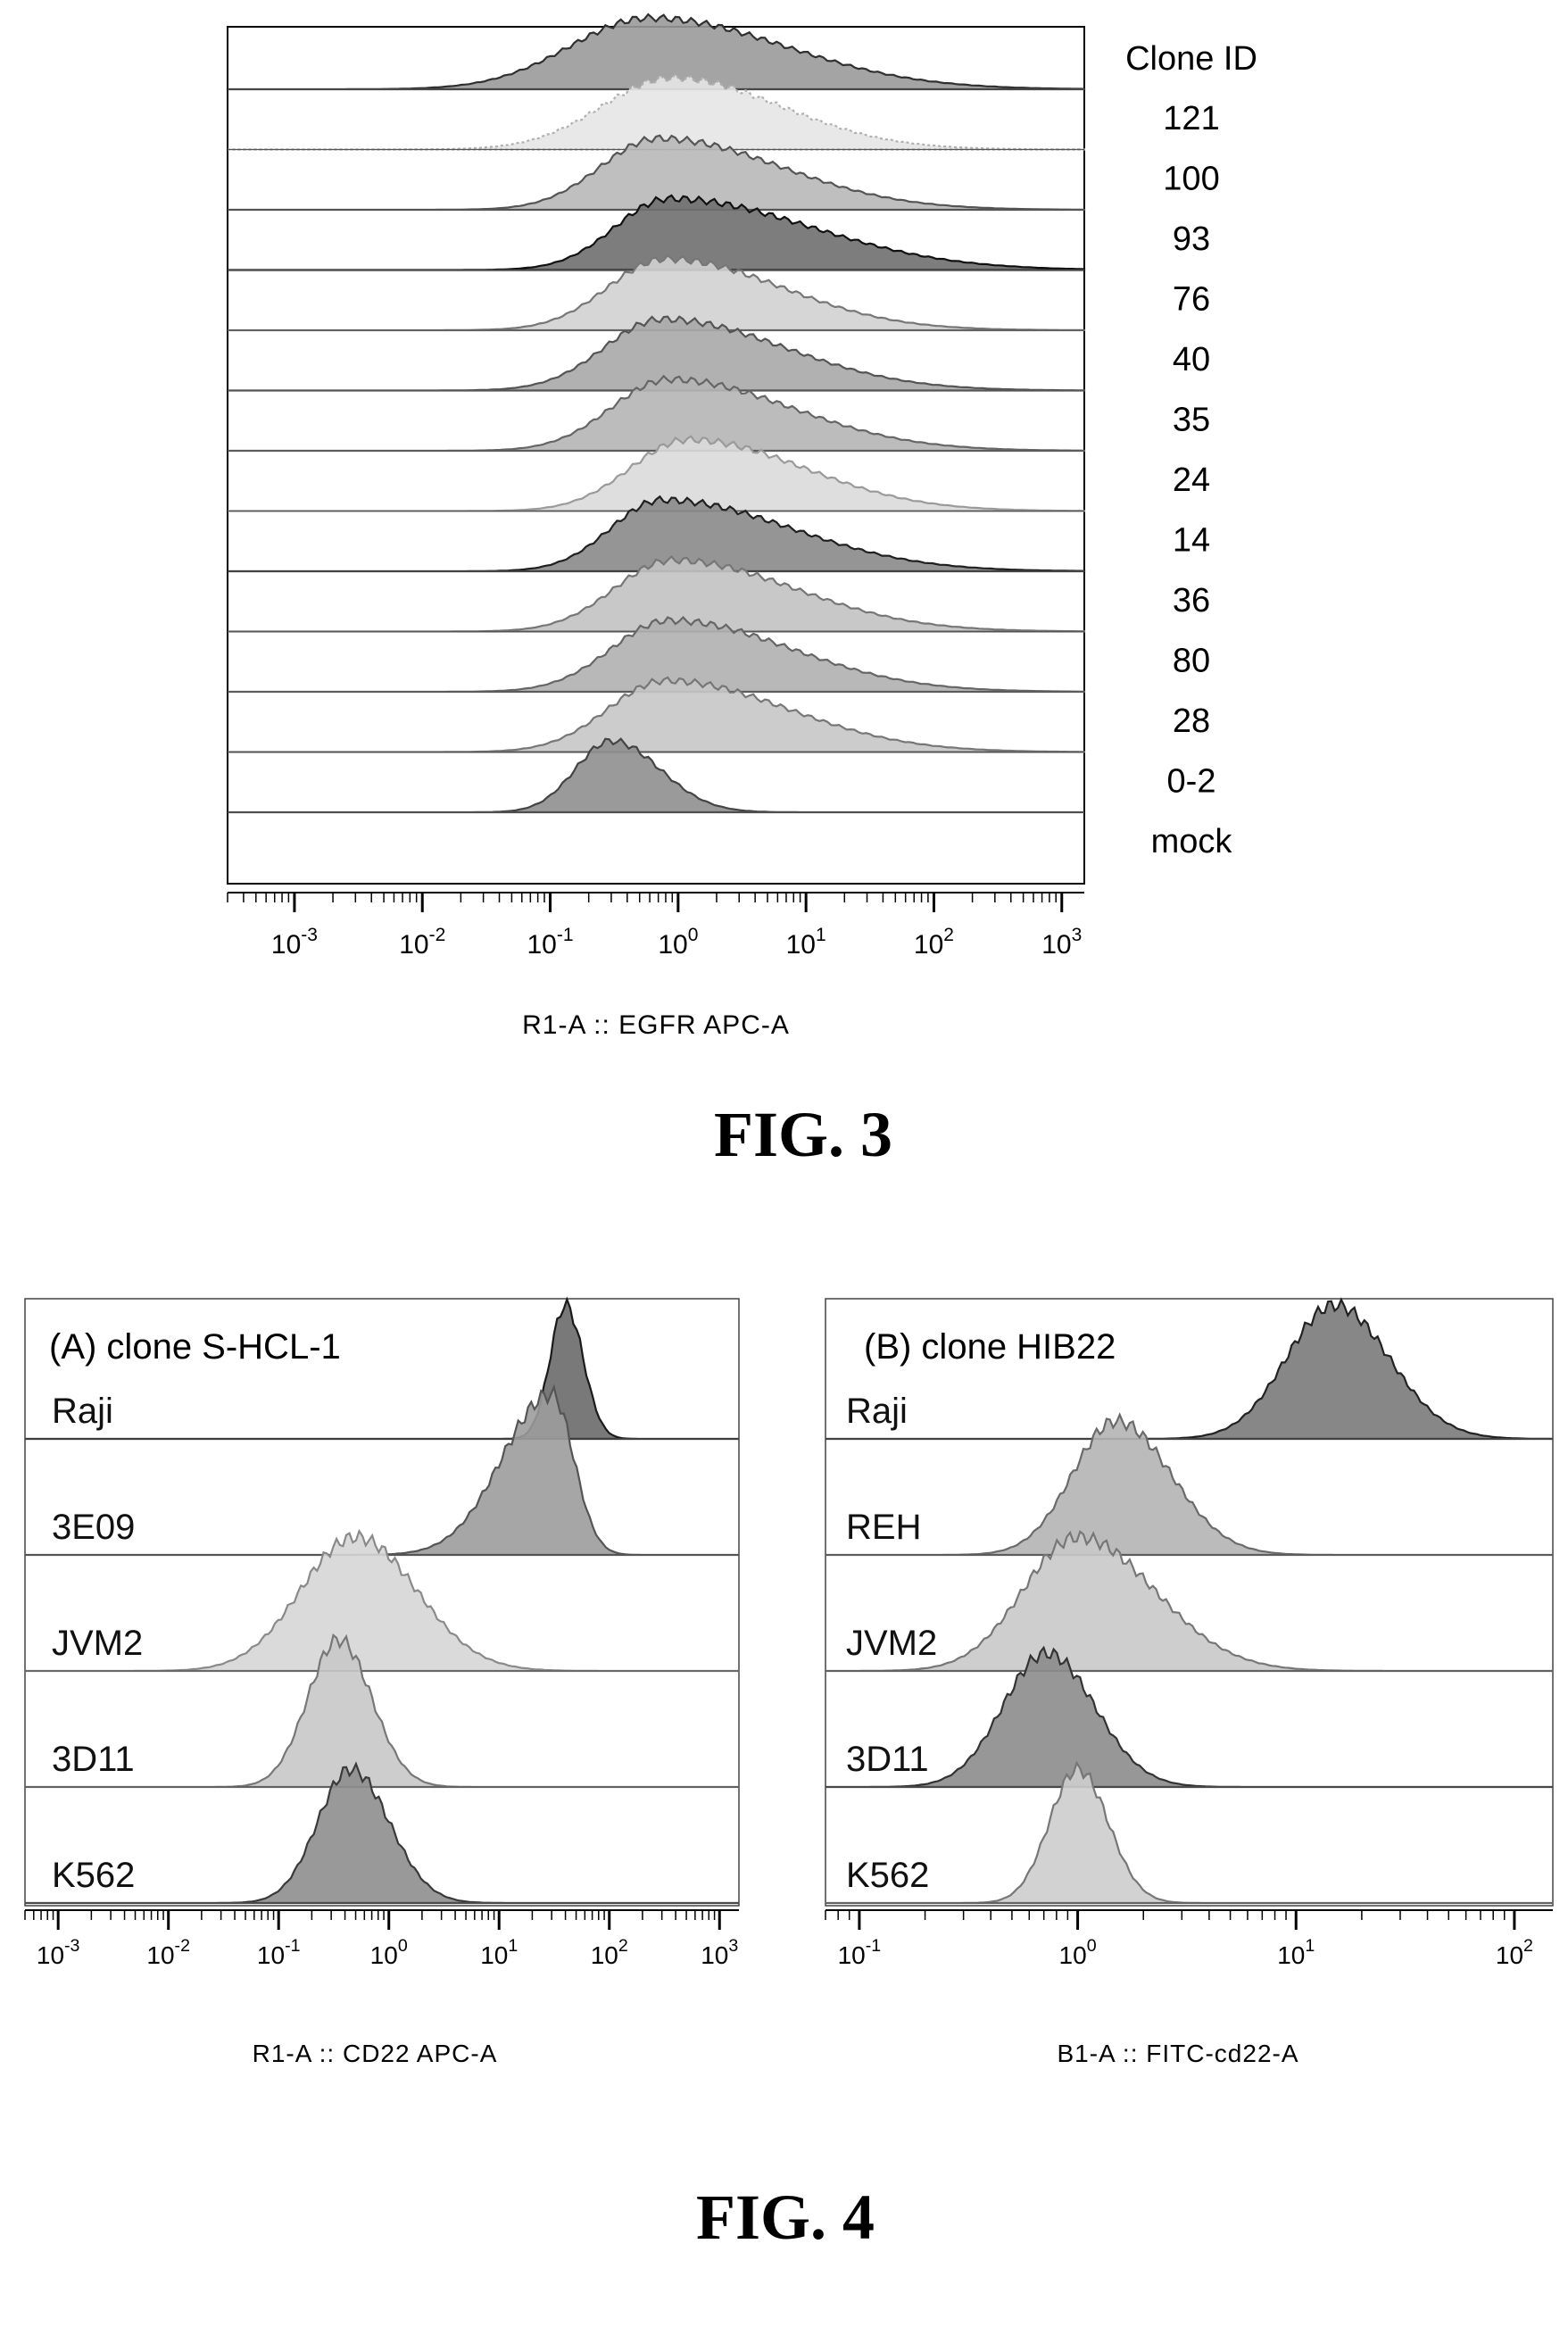 The height and width of the screenshot is (2327, 1568). I want to click on fig3-legend-entry-mock: mock, so click(1192, 841).